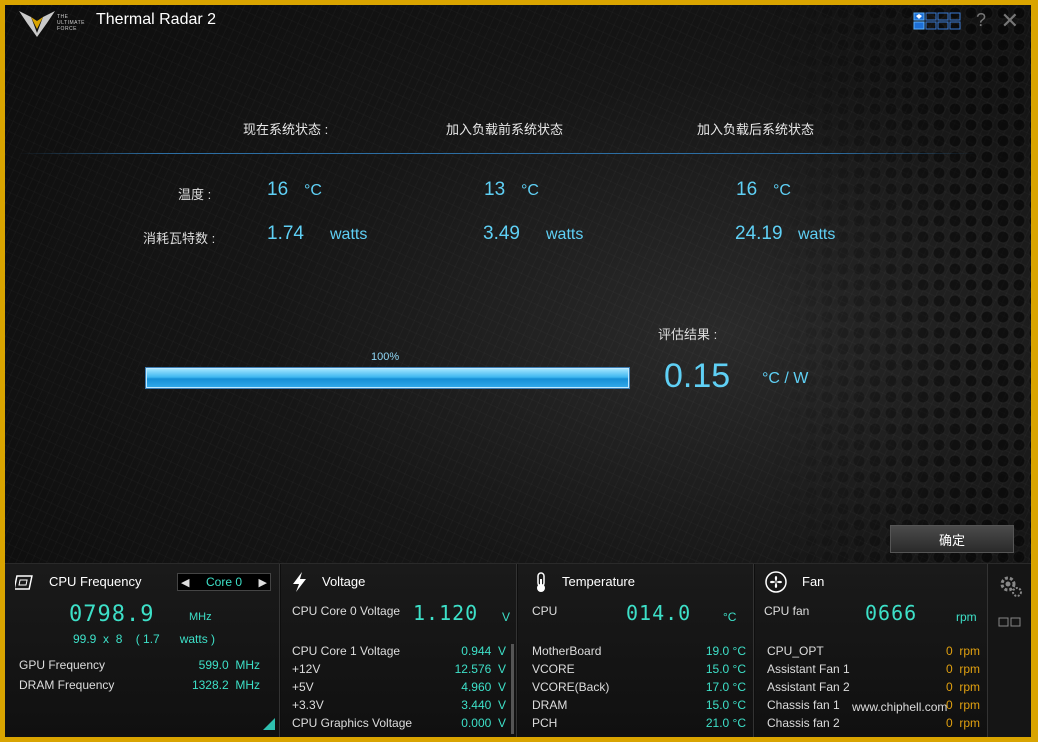 The height and width of the screenshot is (742, 1038). What do you see at coordinates (286, 129) in the screenshot?
I see `column-current: 现在系统状态 :` at bounding box center [286, 129].